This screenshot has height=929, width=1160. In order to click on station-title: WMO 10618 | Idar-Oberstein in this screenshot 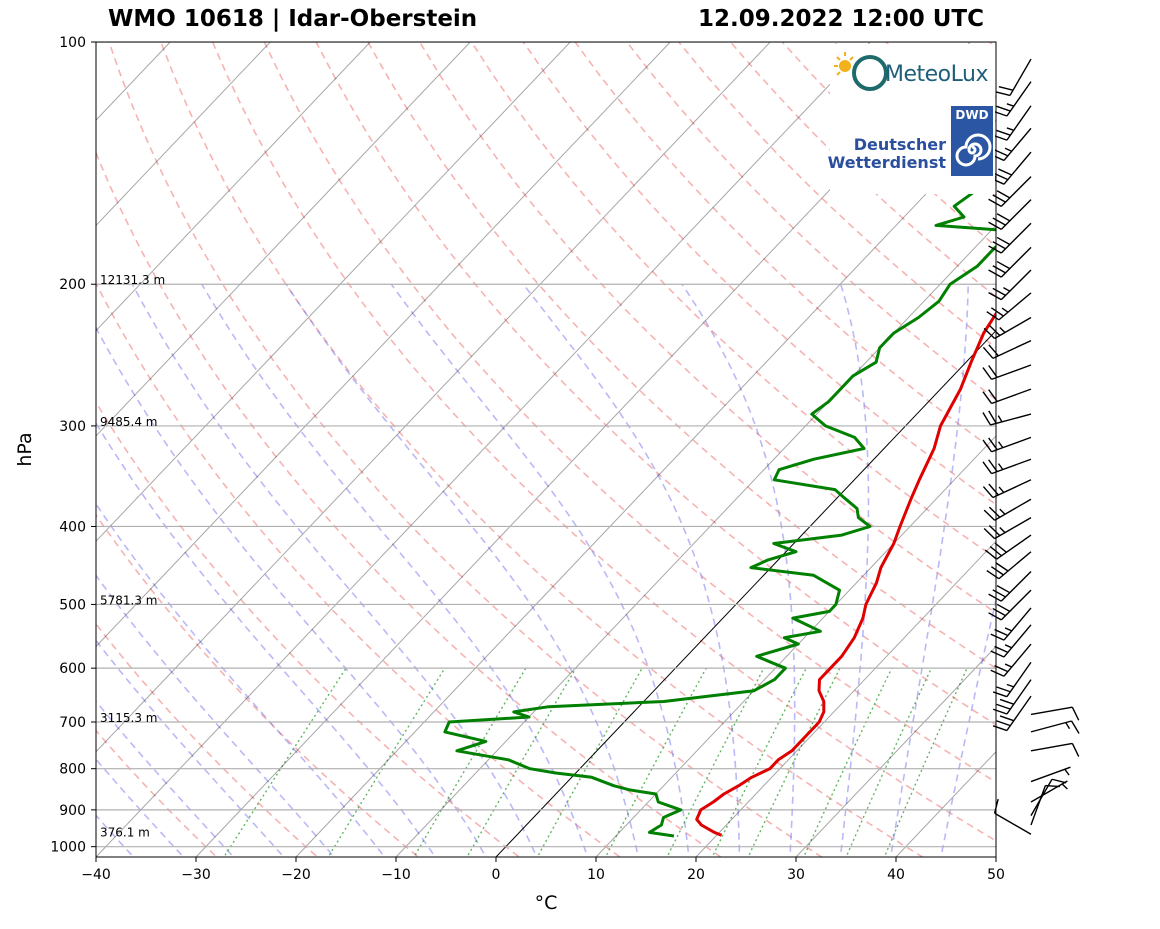, I will do `click(292, 19)`.